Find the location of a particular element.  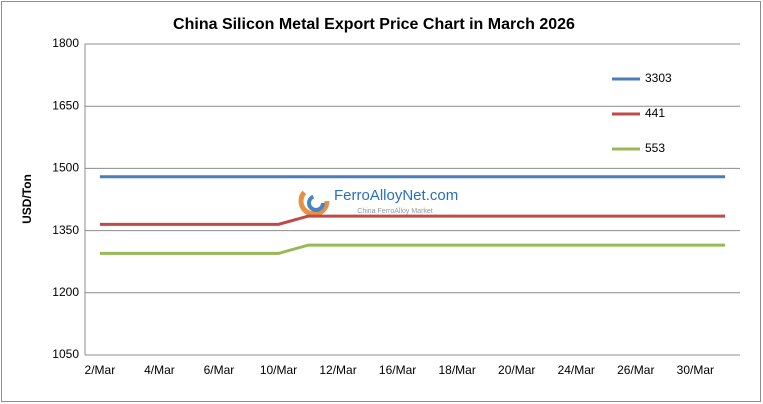

y-axis-label: USD/Ton is located at coordinates (27, 199).